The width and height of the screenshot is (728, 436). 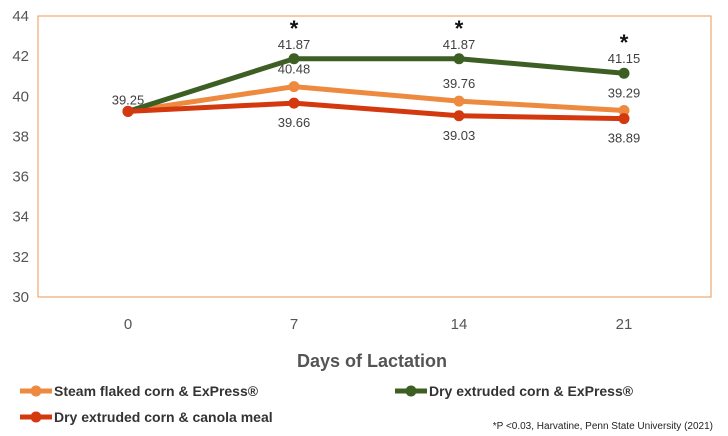 What do you see at coordinates (459, 135) in the screenshot?
I see `data-label: 39.03` at bounding box center [459, 135].